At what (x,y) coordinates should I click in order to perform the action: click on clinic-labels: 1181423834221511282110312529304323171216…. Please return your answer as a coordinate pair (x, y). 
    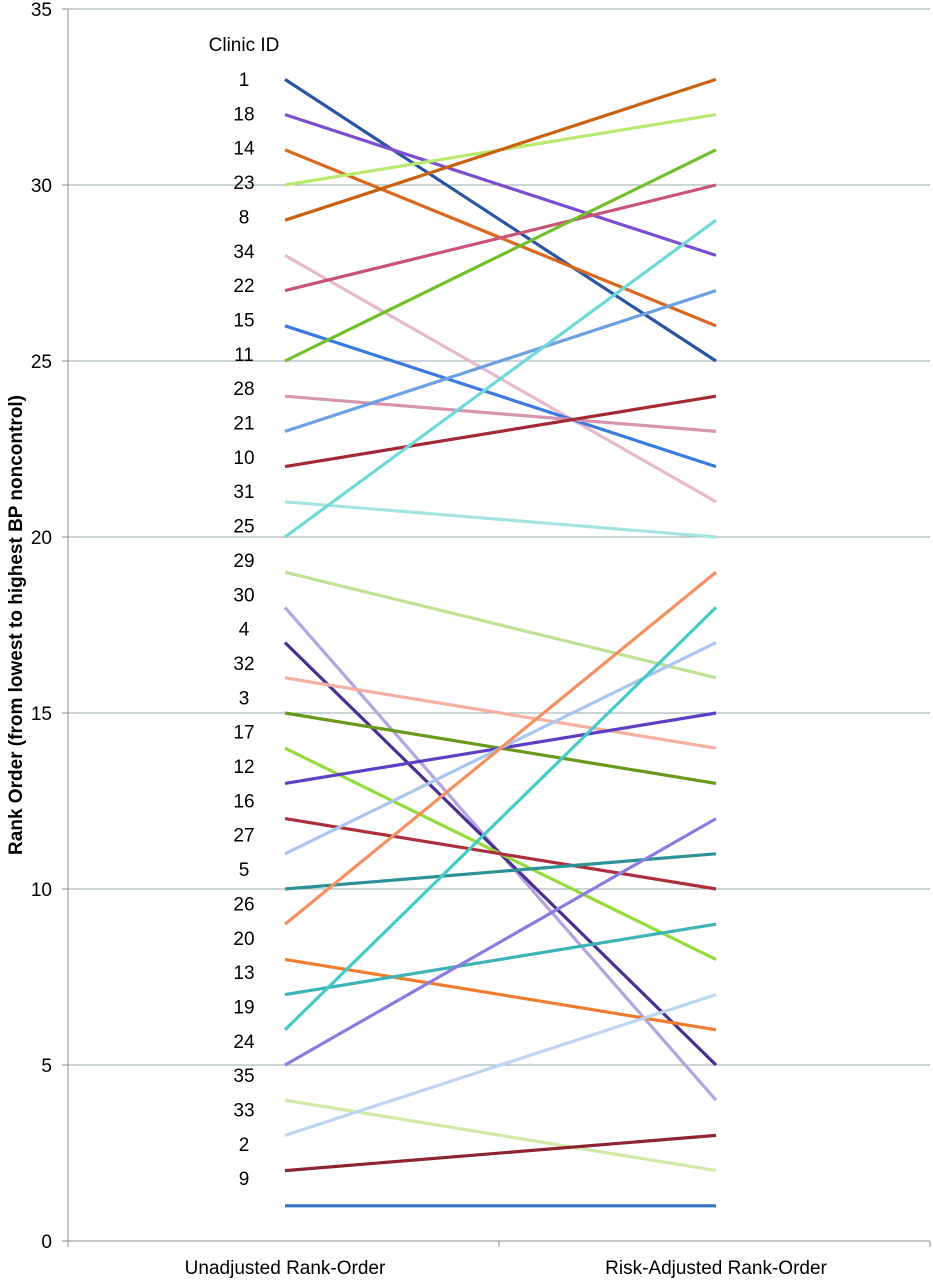
    Looking at the image, I should click on (244, 630).